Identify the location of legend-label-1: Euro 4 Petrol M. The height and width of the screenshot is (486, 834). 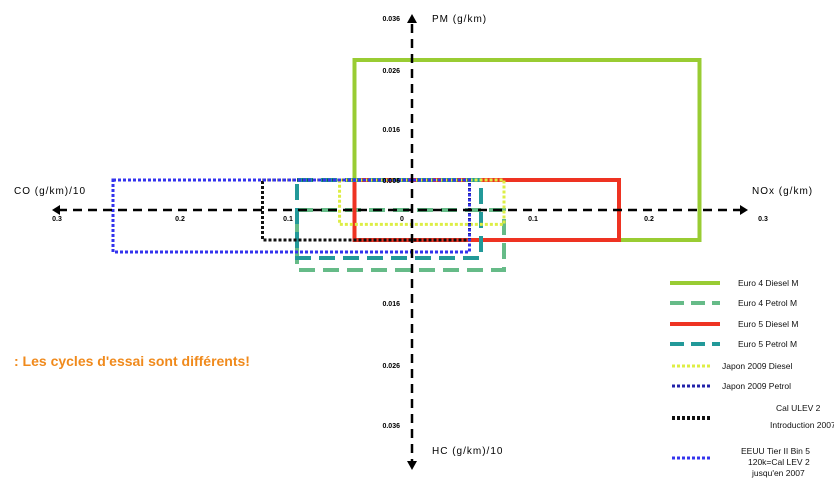
(767, 303).